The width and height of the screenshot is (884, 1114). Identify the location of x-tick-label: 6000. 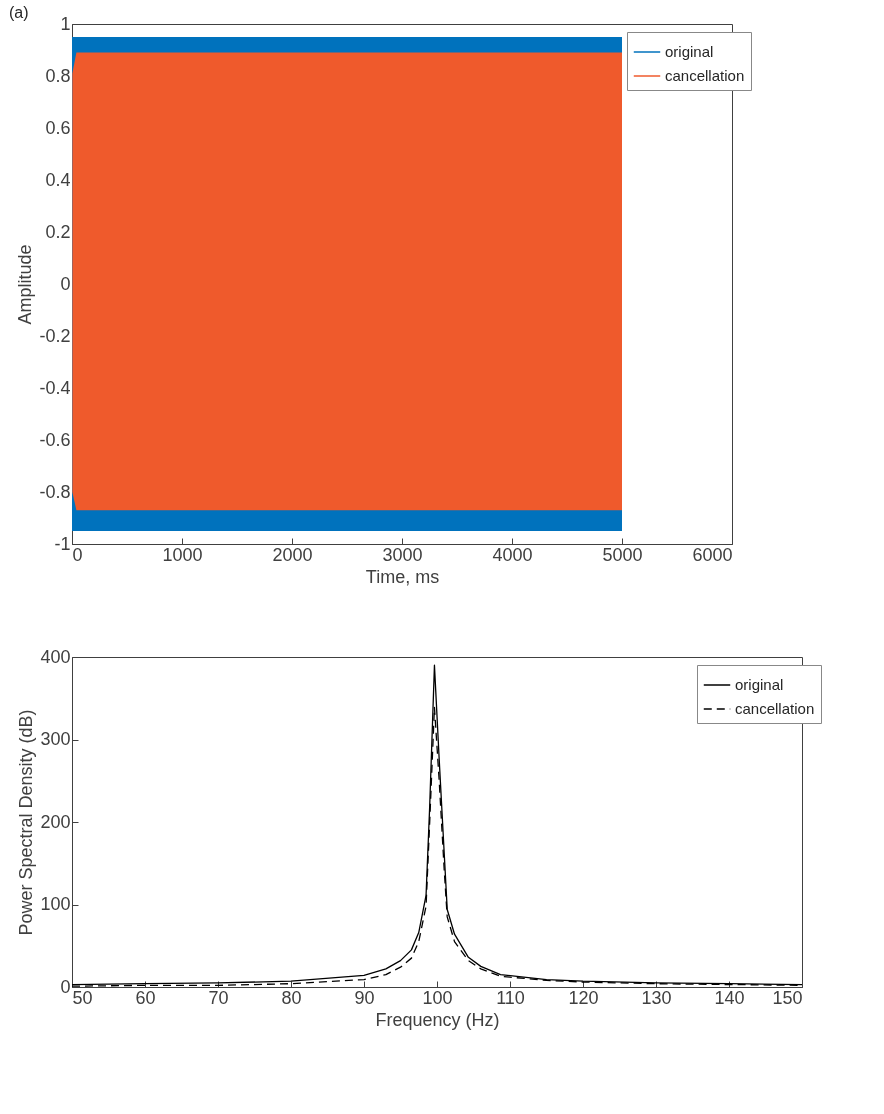
(712, 554).